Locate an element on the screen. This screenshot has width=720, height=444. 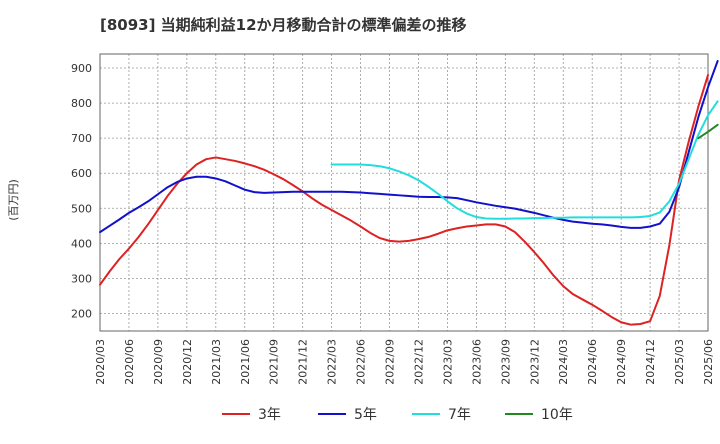
y-tick-label: 300 is located at coordinates (81, 278).